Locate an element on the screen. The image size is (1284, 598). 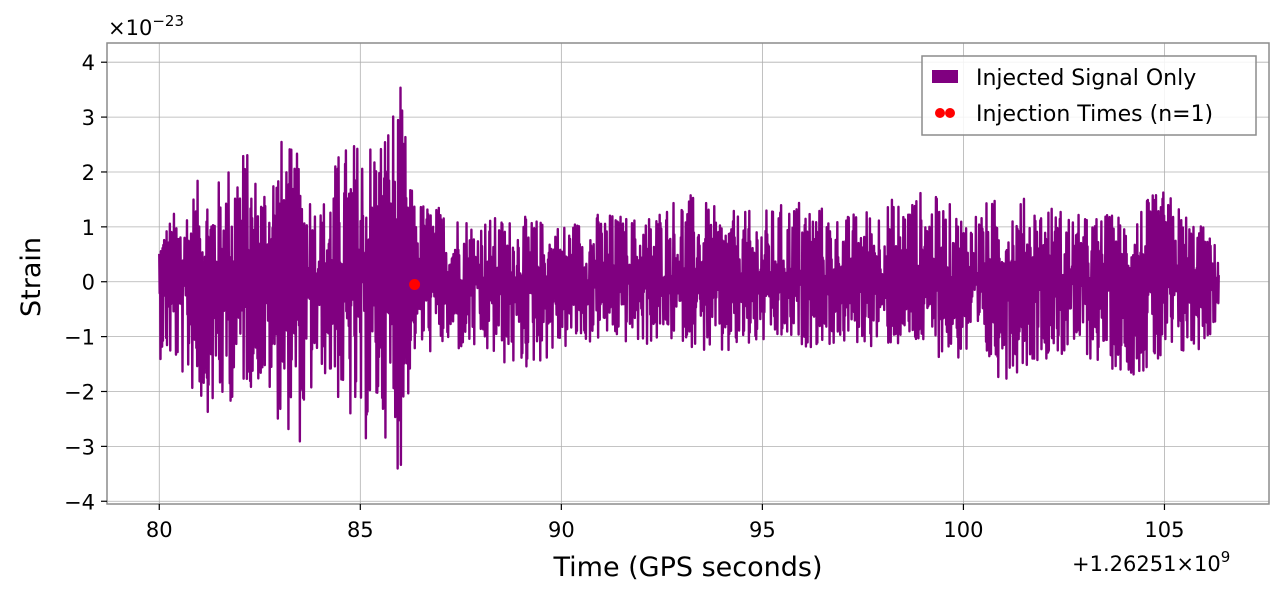
legend-swatch-injected-signal is located at coordinates (945, 76).